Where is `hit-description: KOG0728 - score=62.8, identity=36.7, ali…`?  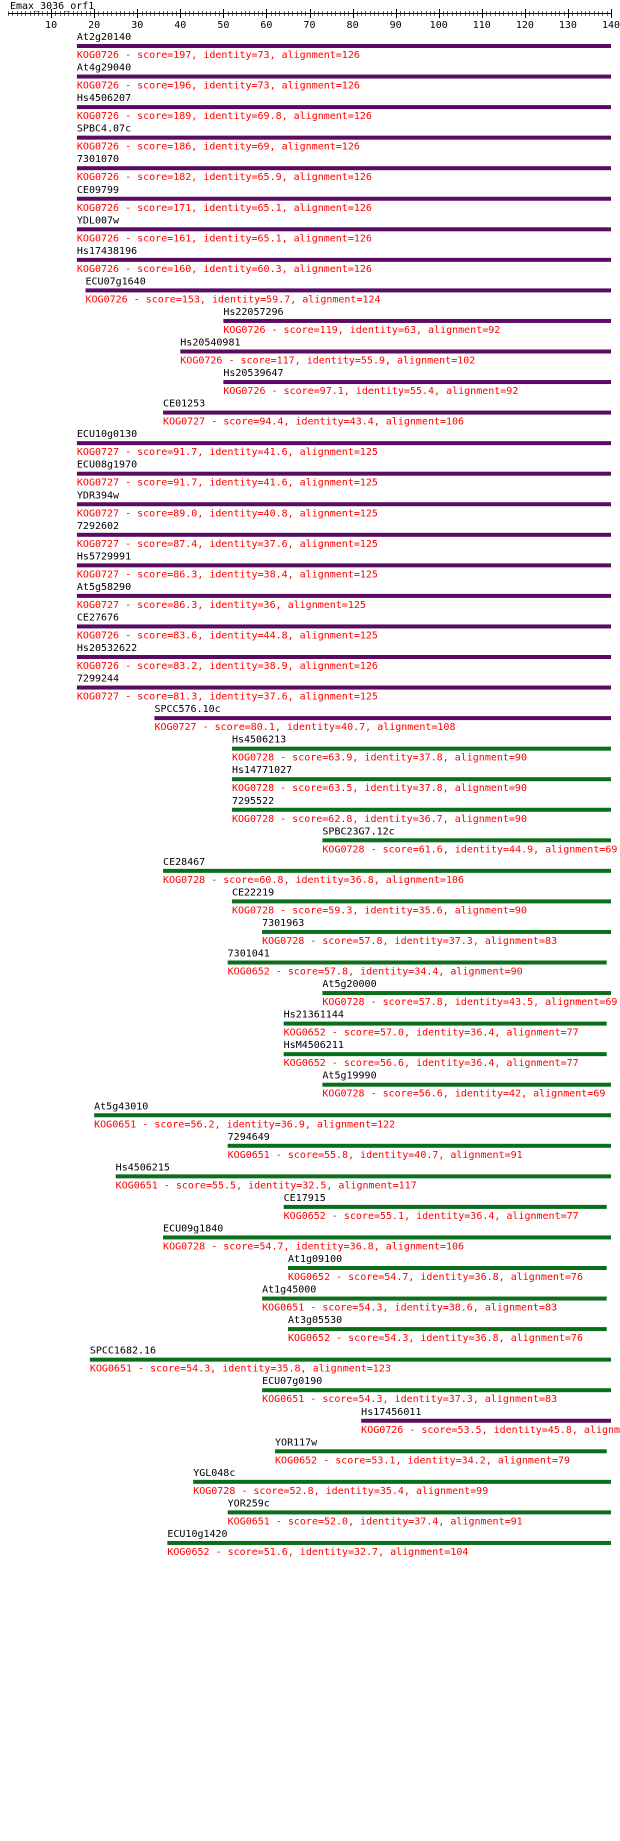
hit-description: KOG0728 - score=62.8, identity=36.7, ali… is located at coordinates (379, 819).